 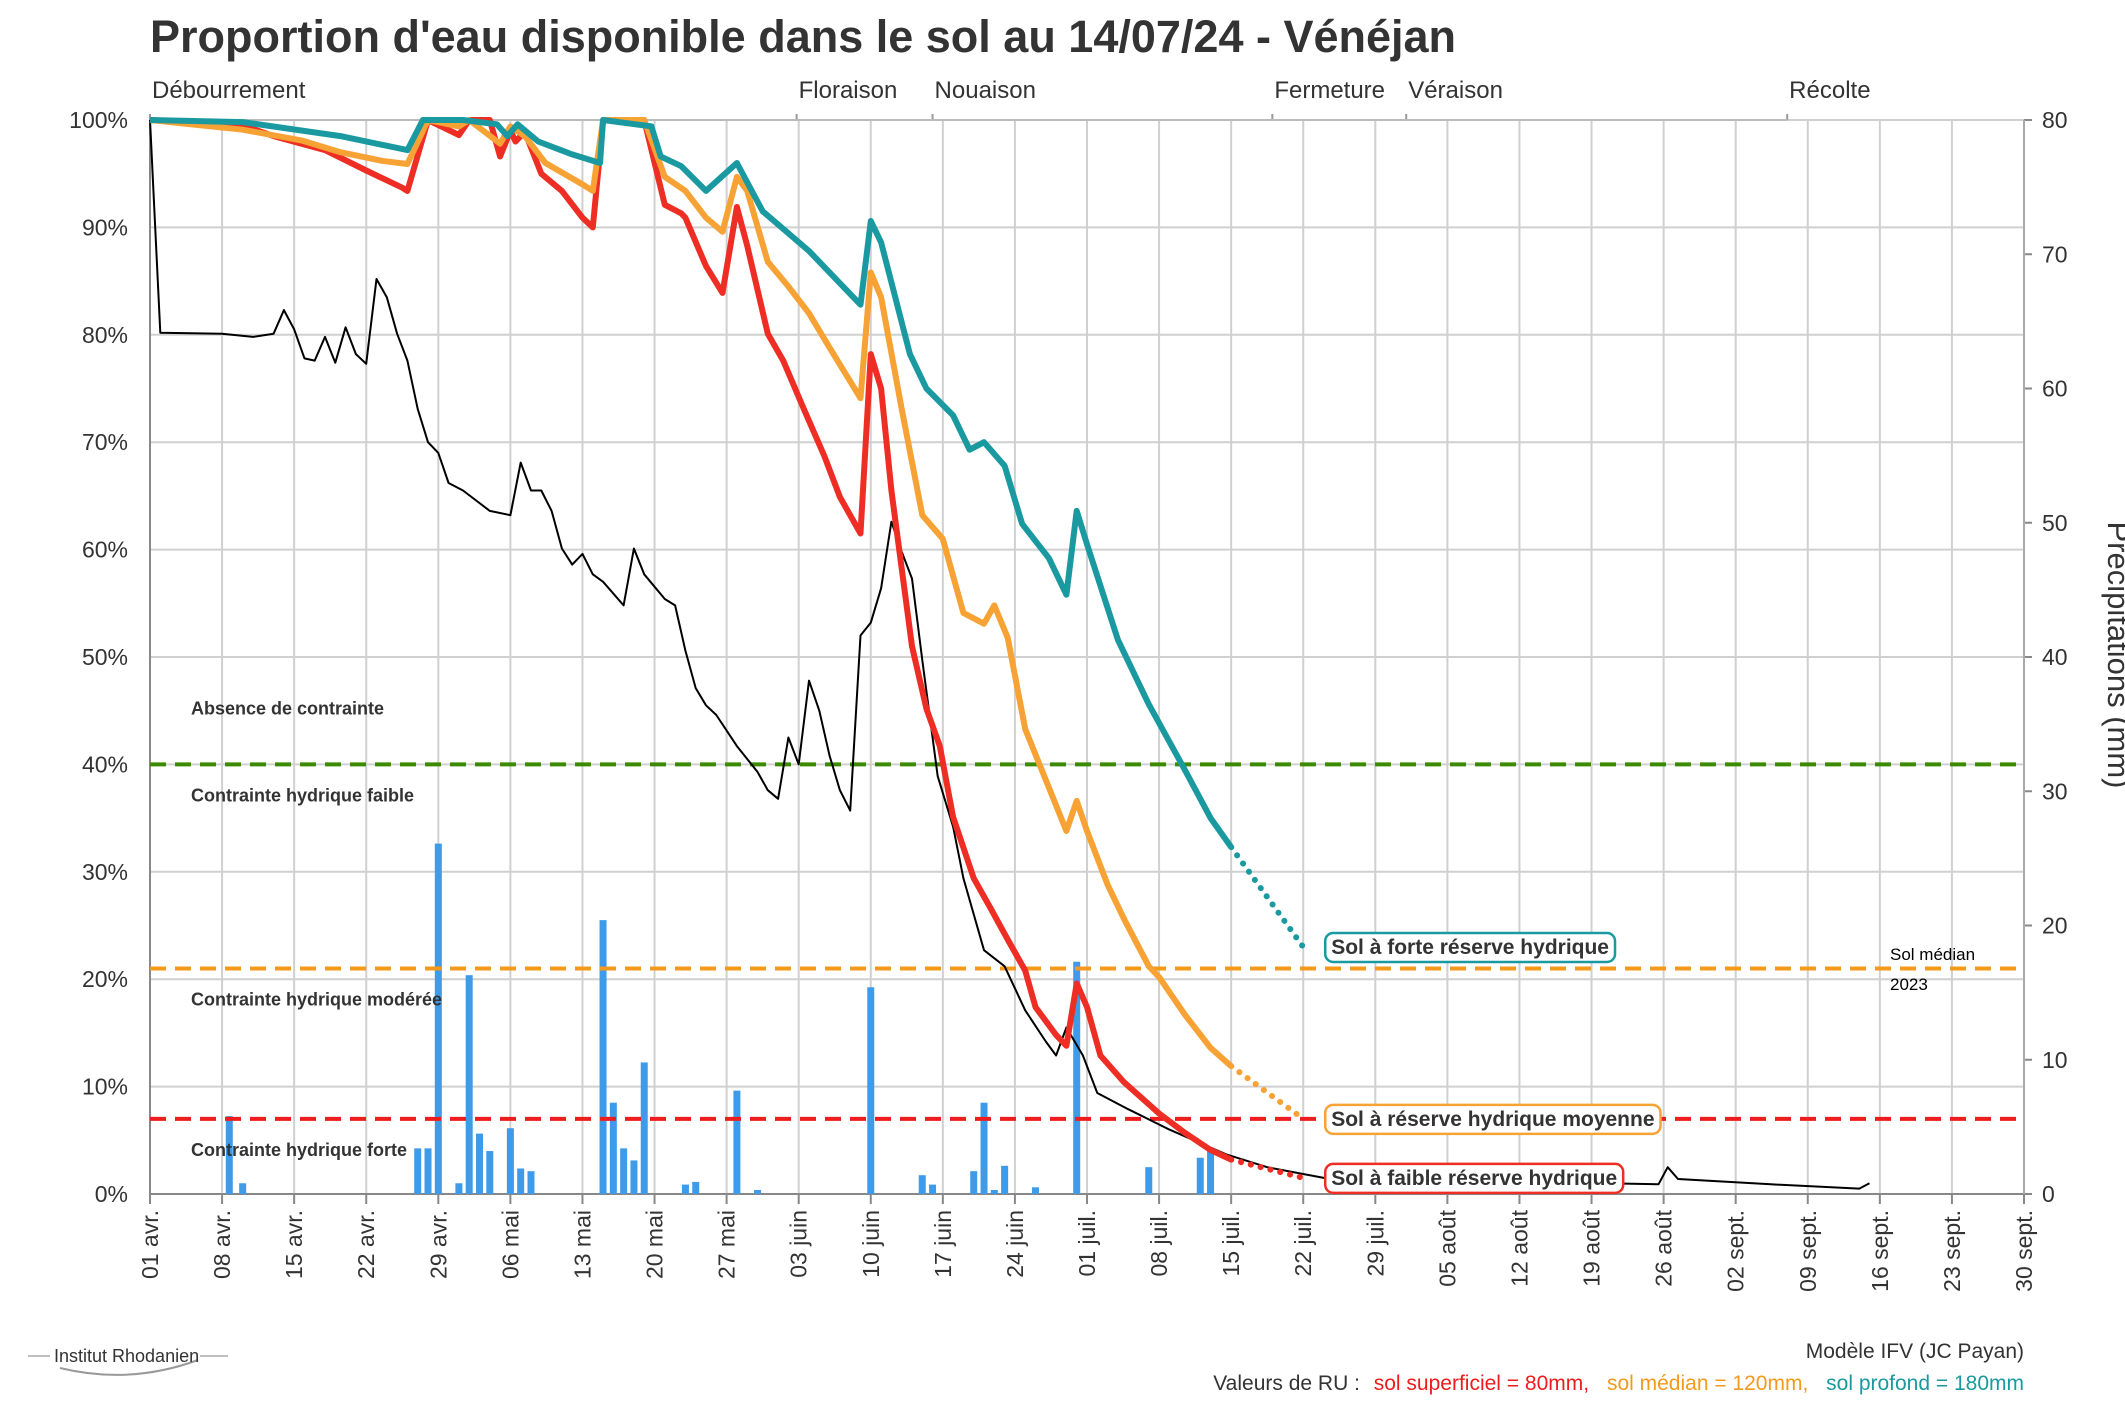 I want to click on ru-value: sol profond = 180mm, so click(x=1925, y=1383).